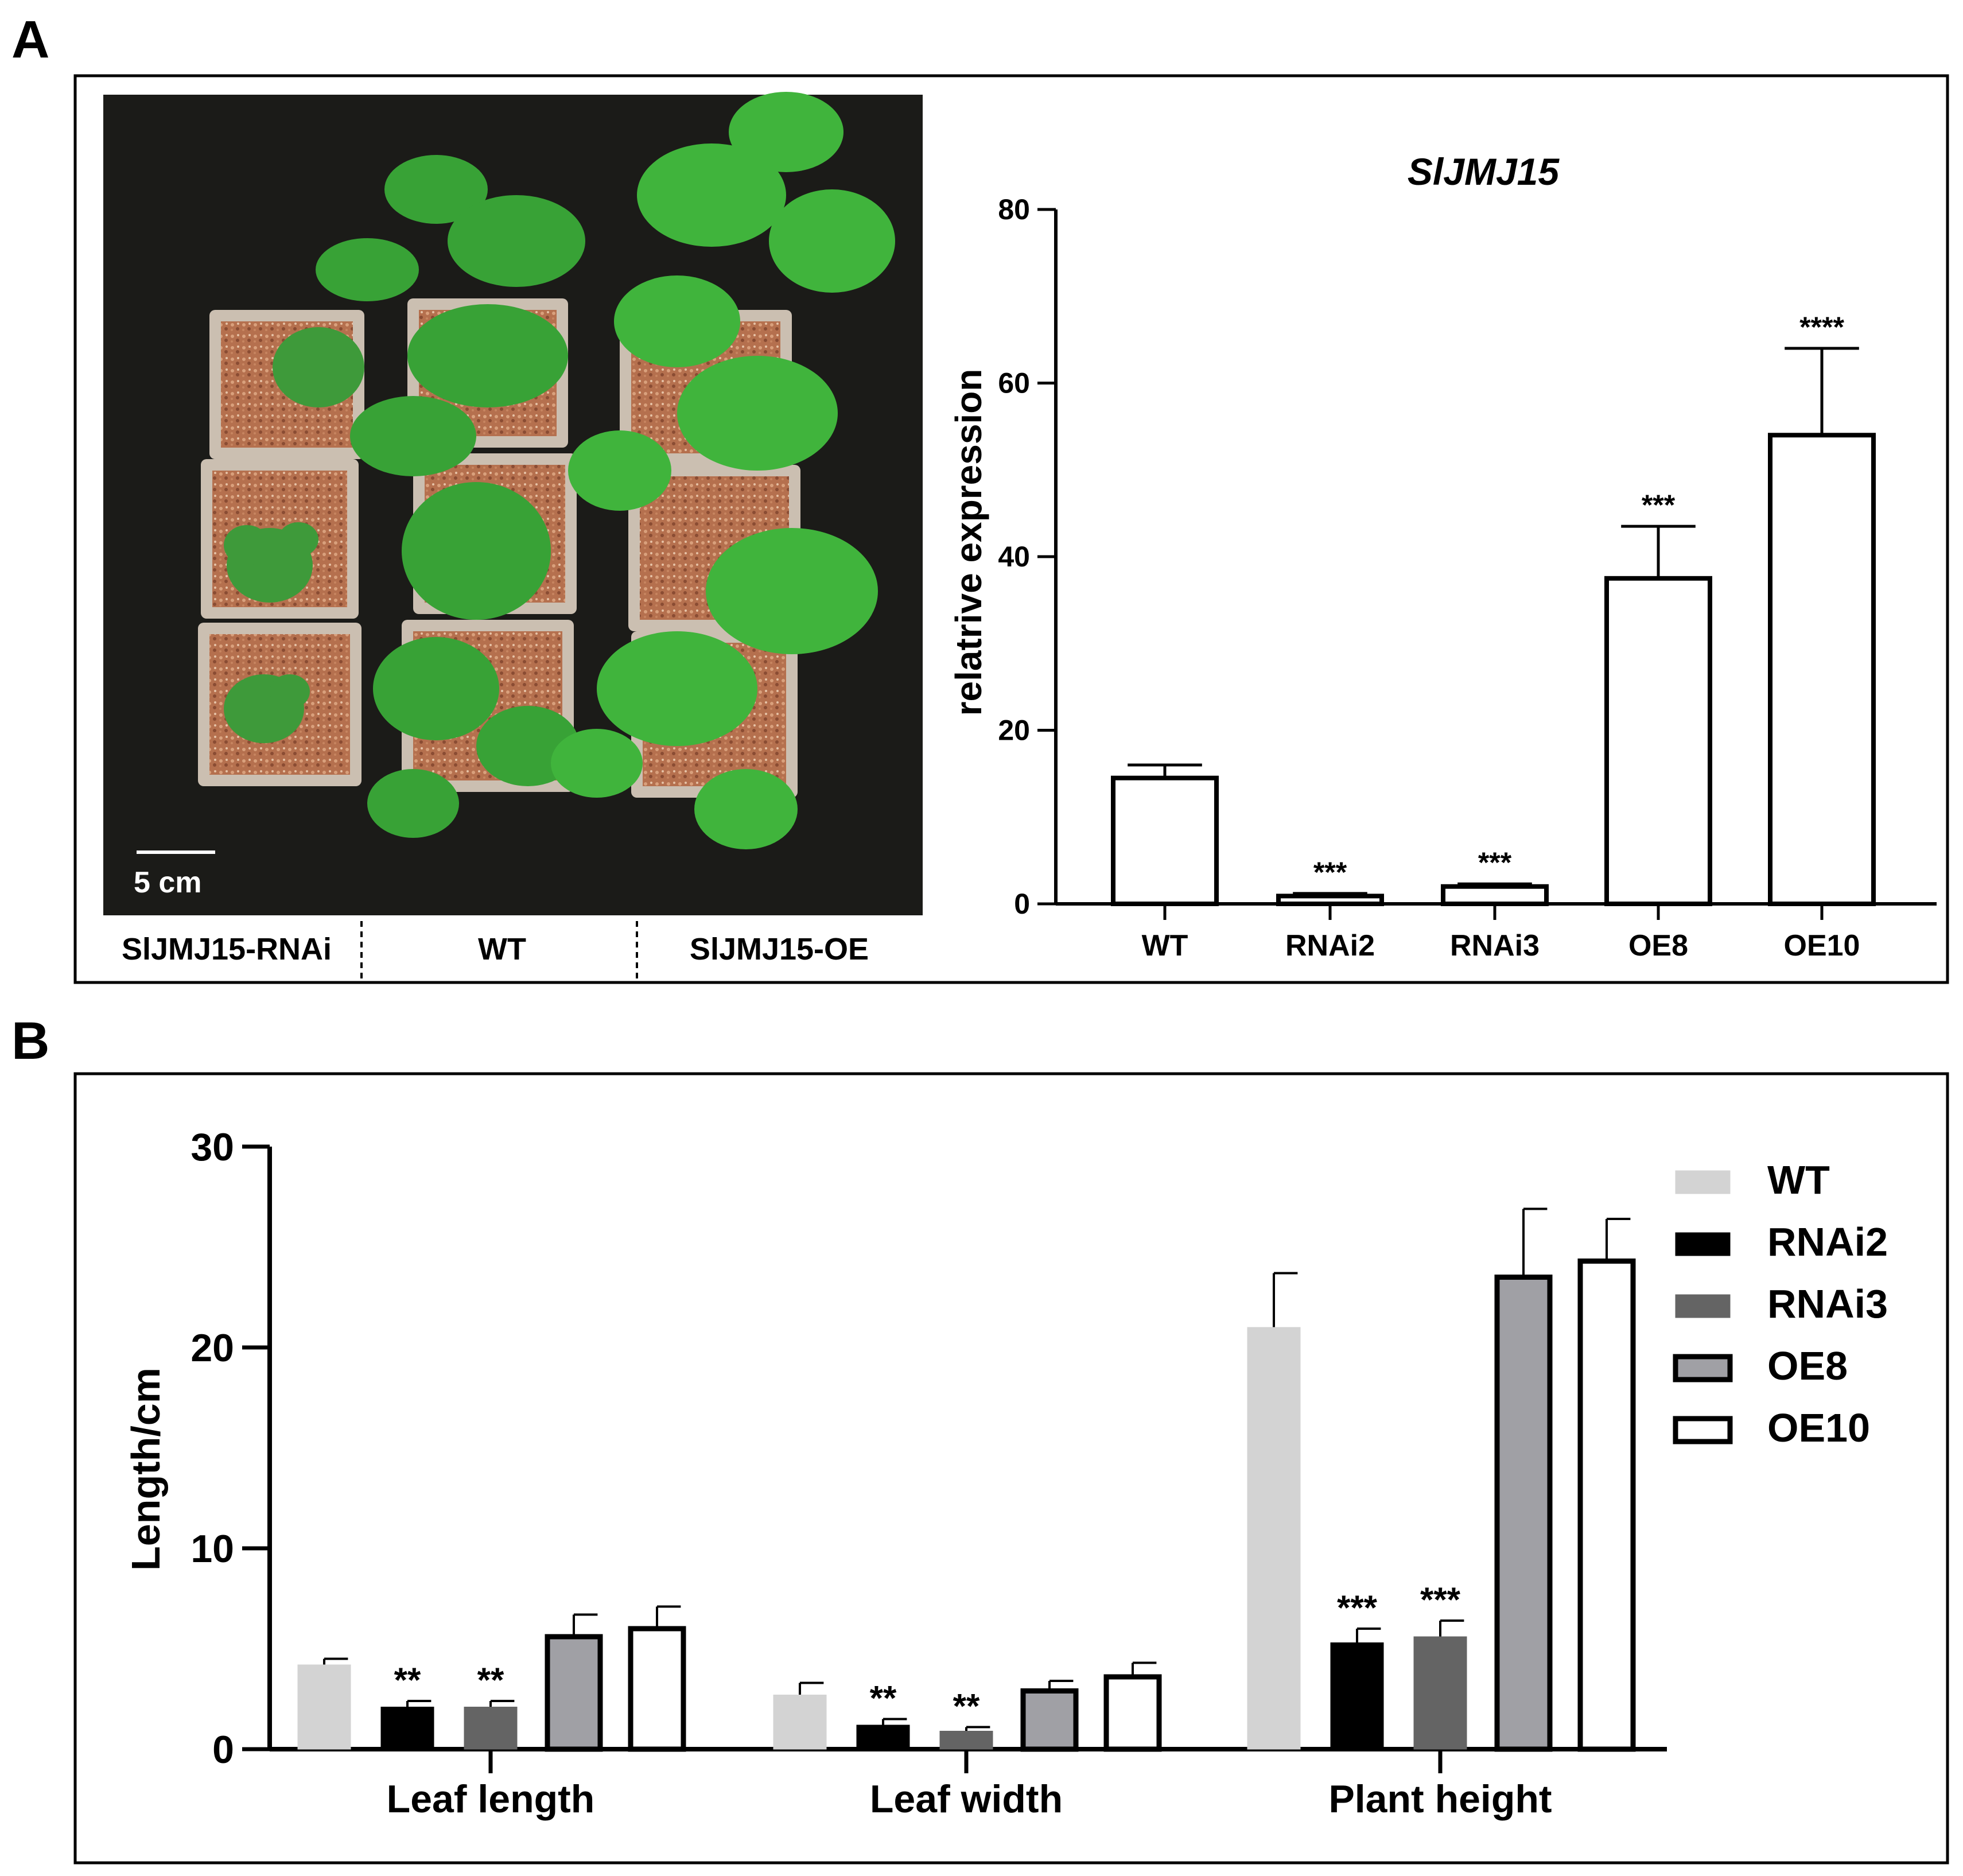  I want to click on scale-bar-label: 5 cm, so click(168, 882).